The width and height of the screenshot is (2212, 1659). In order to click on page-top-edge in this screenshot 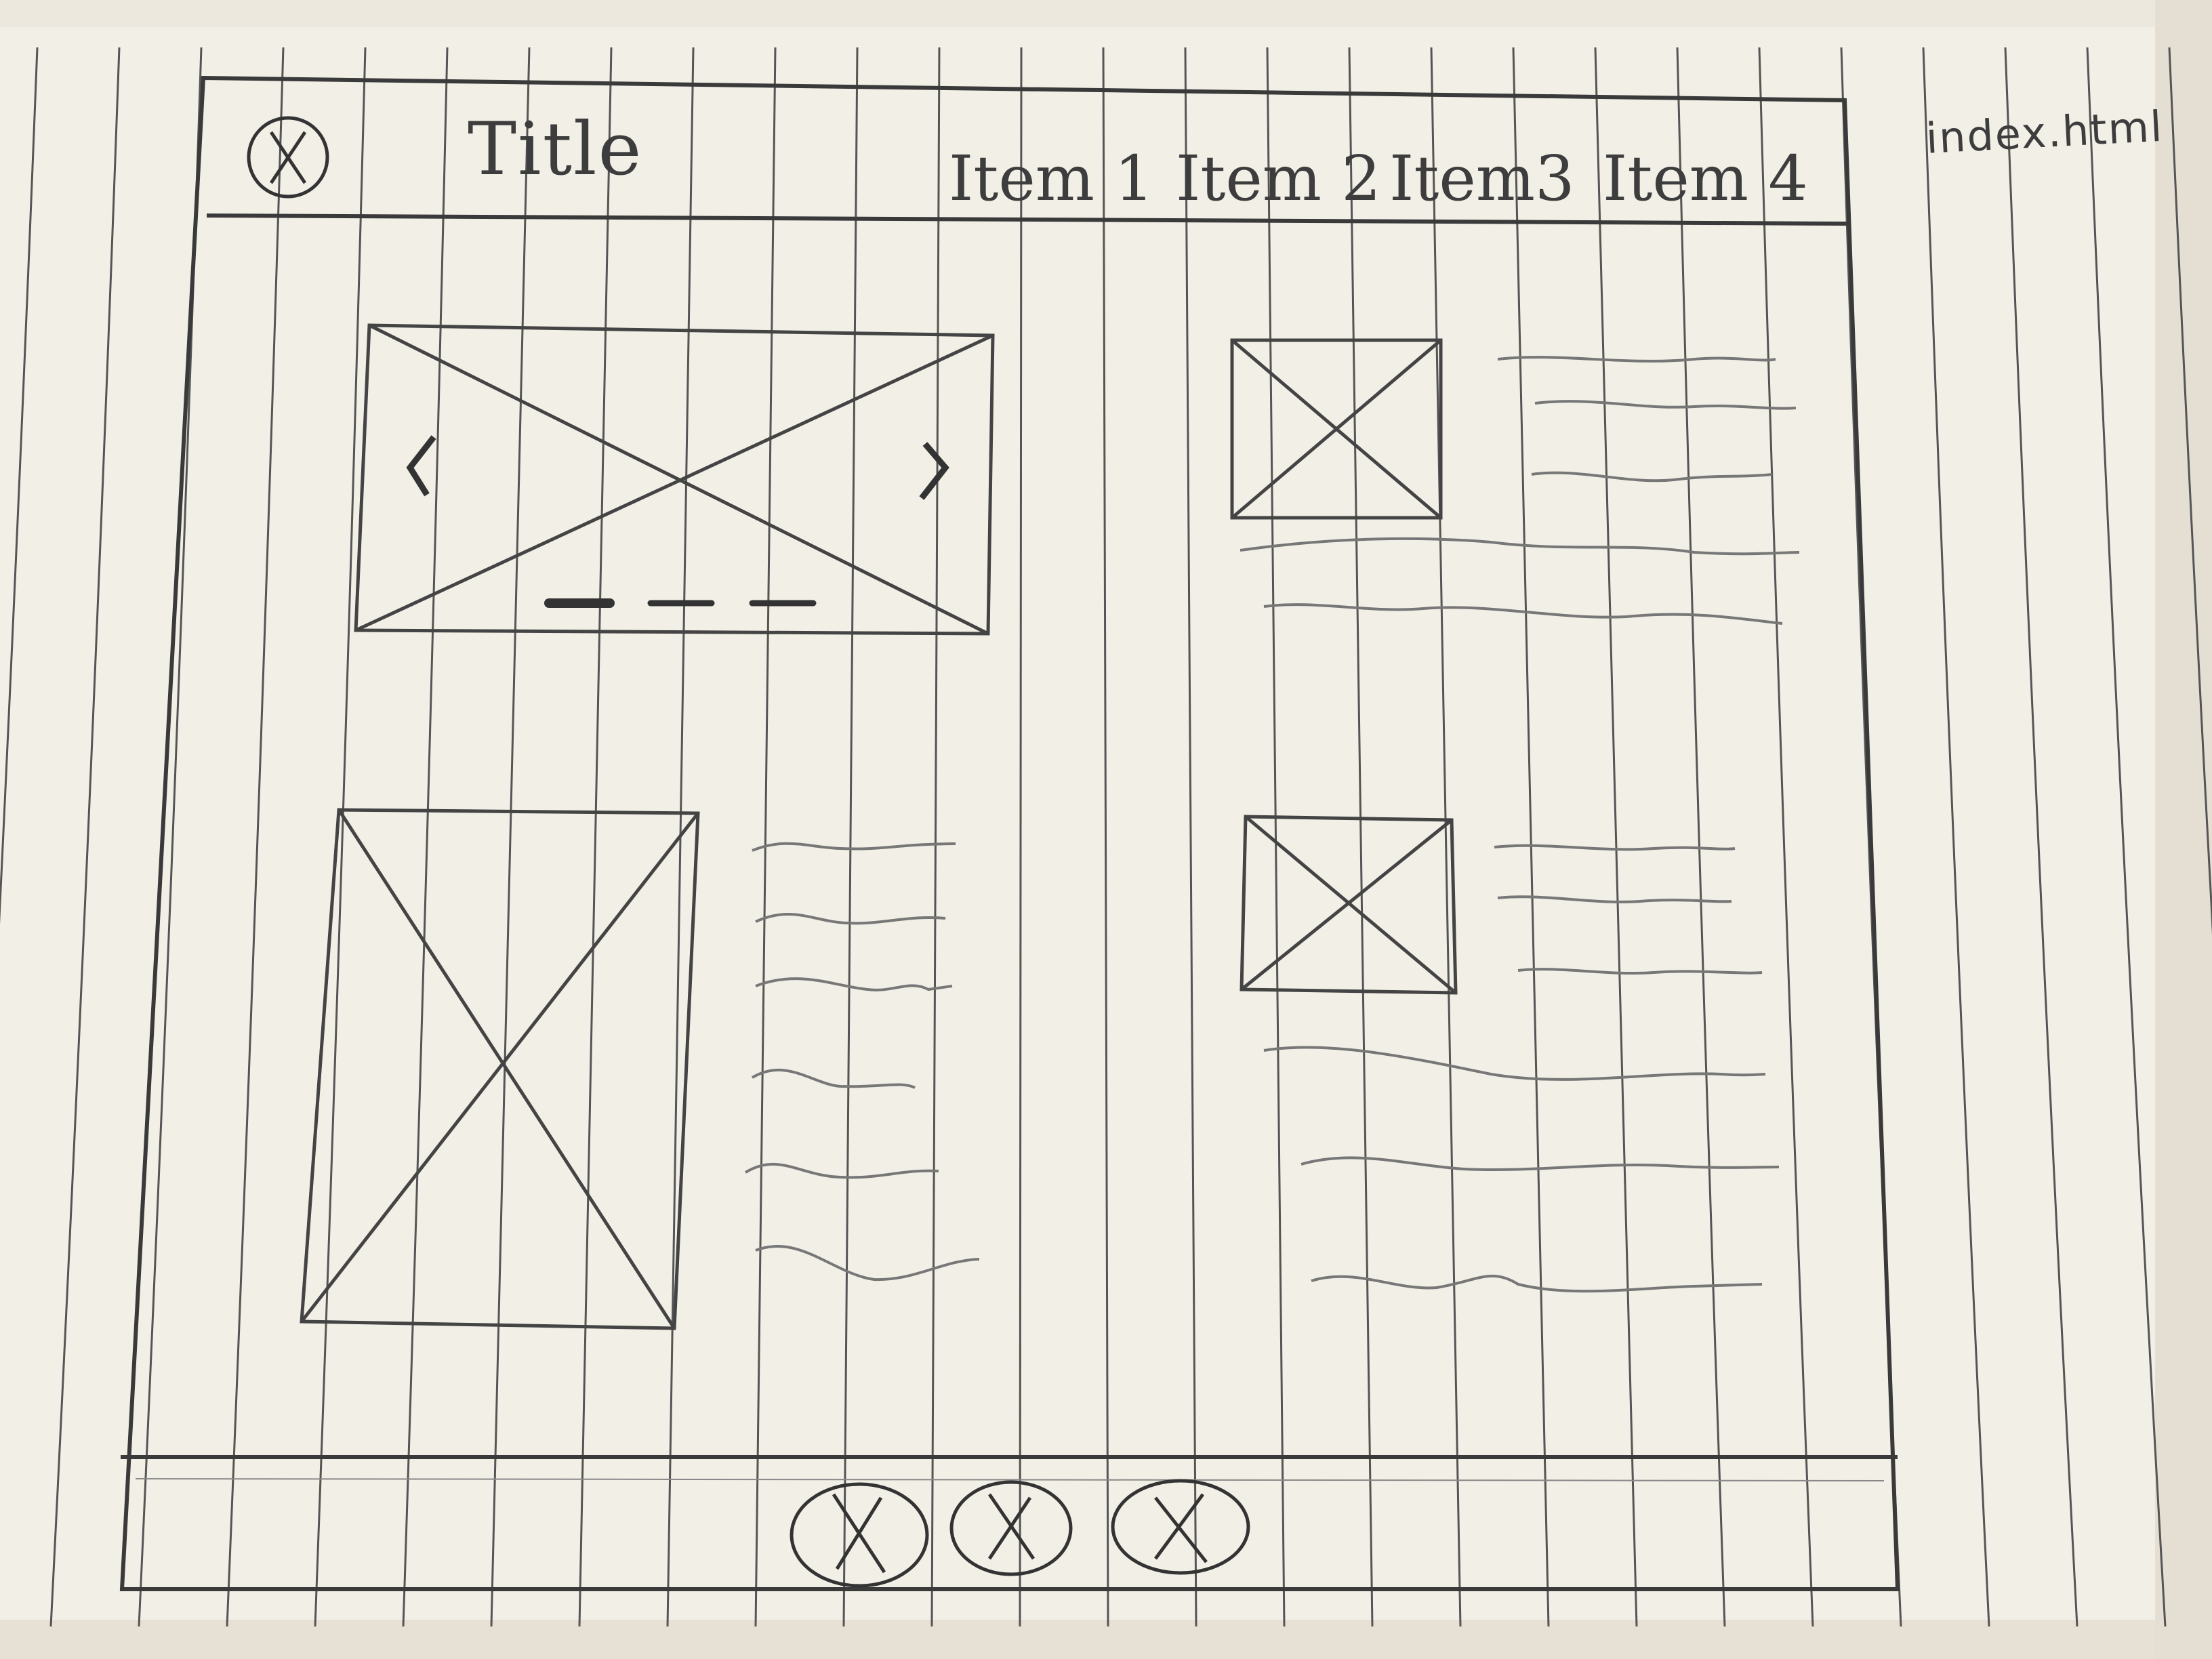, I will do `click(1106, 13)`.